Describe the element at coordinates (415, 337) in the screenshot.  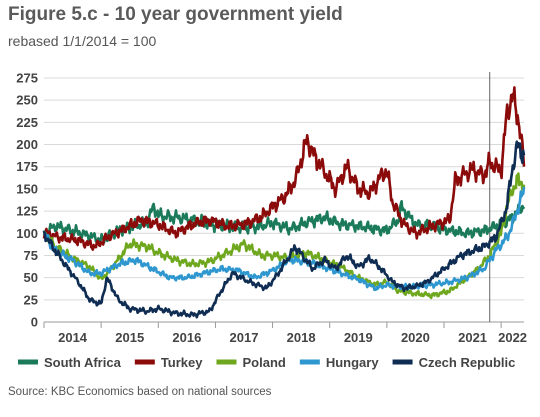
I see `x-tick-label: 2020` at that location.